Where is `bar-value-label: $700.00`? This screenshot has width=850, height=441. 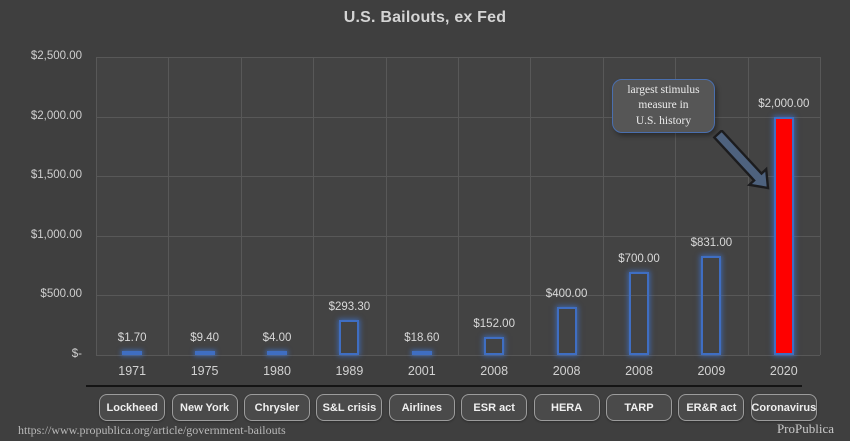
bar-value-label: $700.00 is located at coordinates (639, 259).